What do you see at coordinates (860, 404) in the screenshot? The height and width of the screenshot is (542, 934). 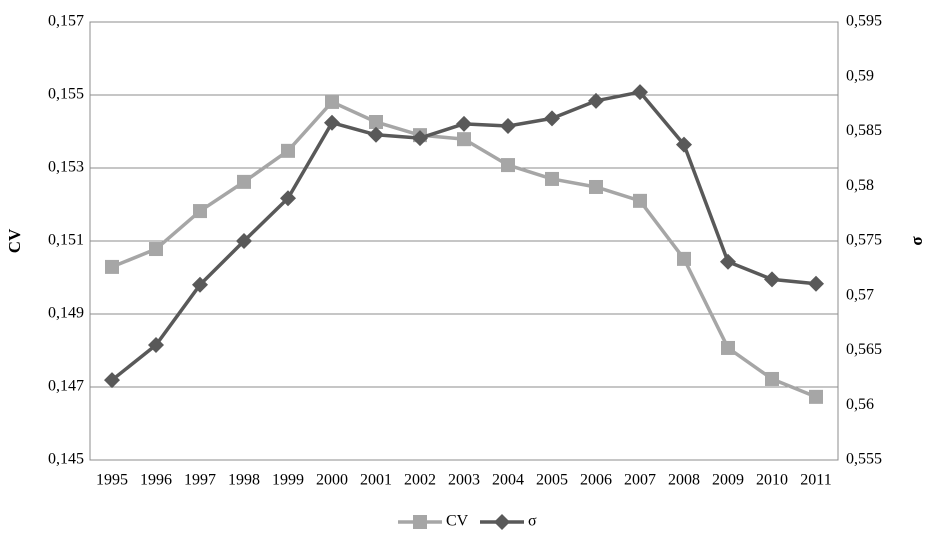 I see `y2-tick-label: 0,56` at bounding box center [860, 404].